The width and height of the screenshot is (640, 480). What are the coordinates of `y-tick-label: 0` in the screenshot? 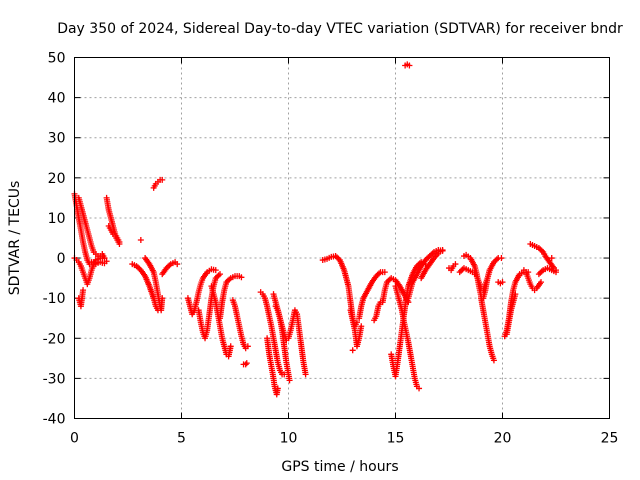 It's located at (61, 259).